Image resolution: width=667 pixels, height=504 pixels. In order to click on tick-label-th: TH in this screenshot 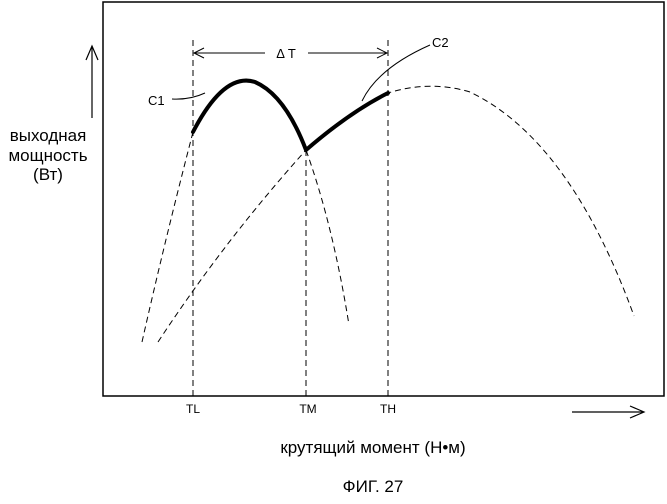, I will do `click(388, 409)`.